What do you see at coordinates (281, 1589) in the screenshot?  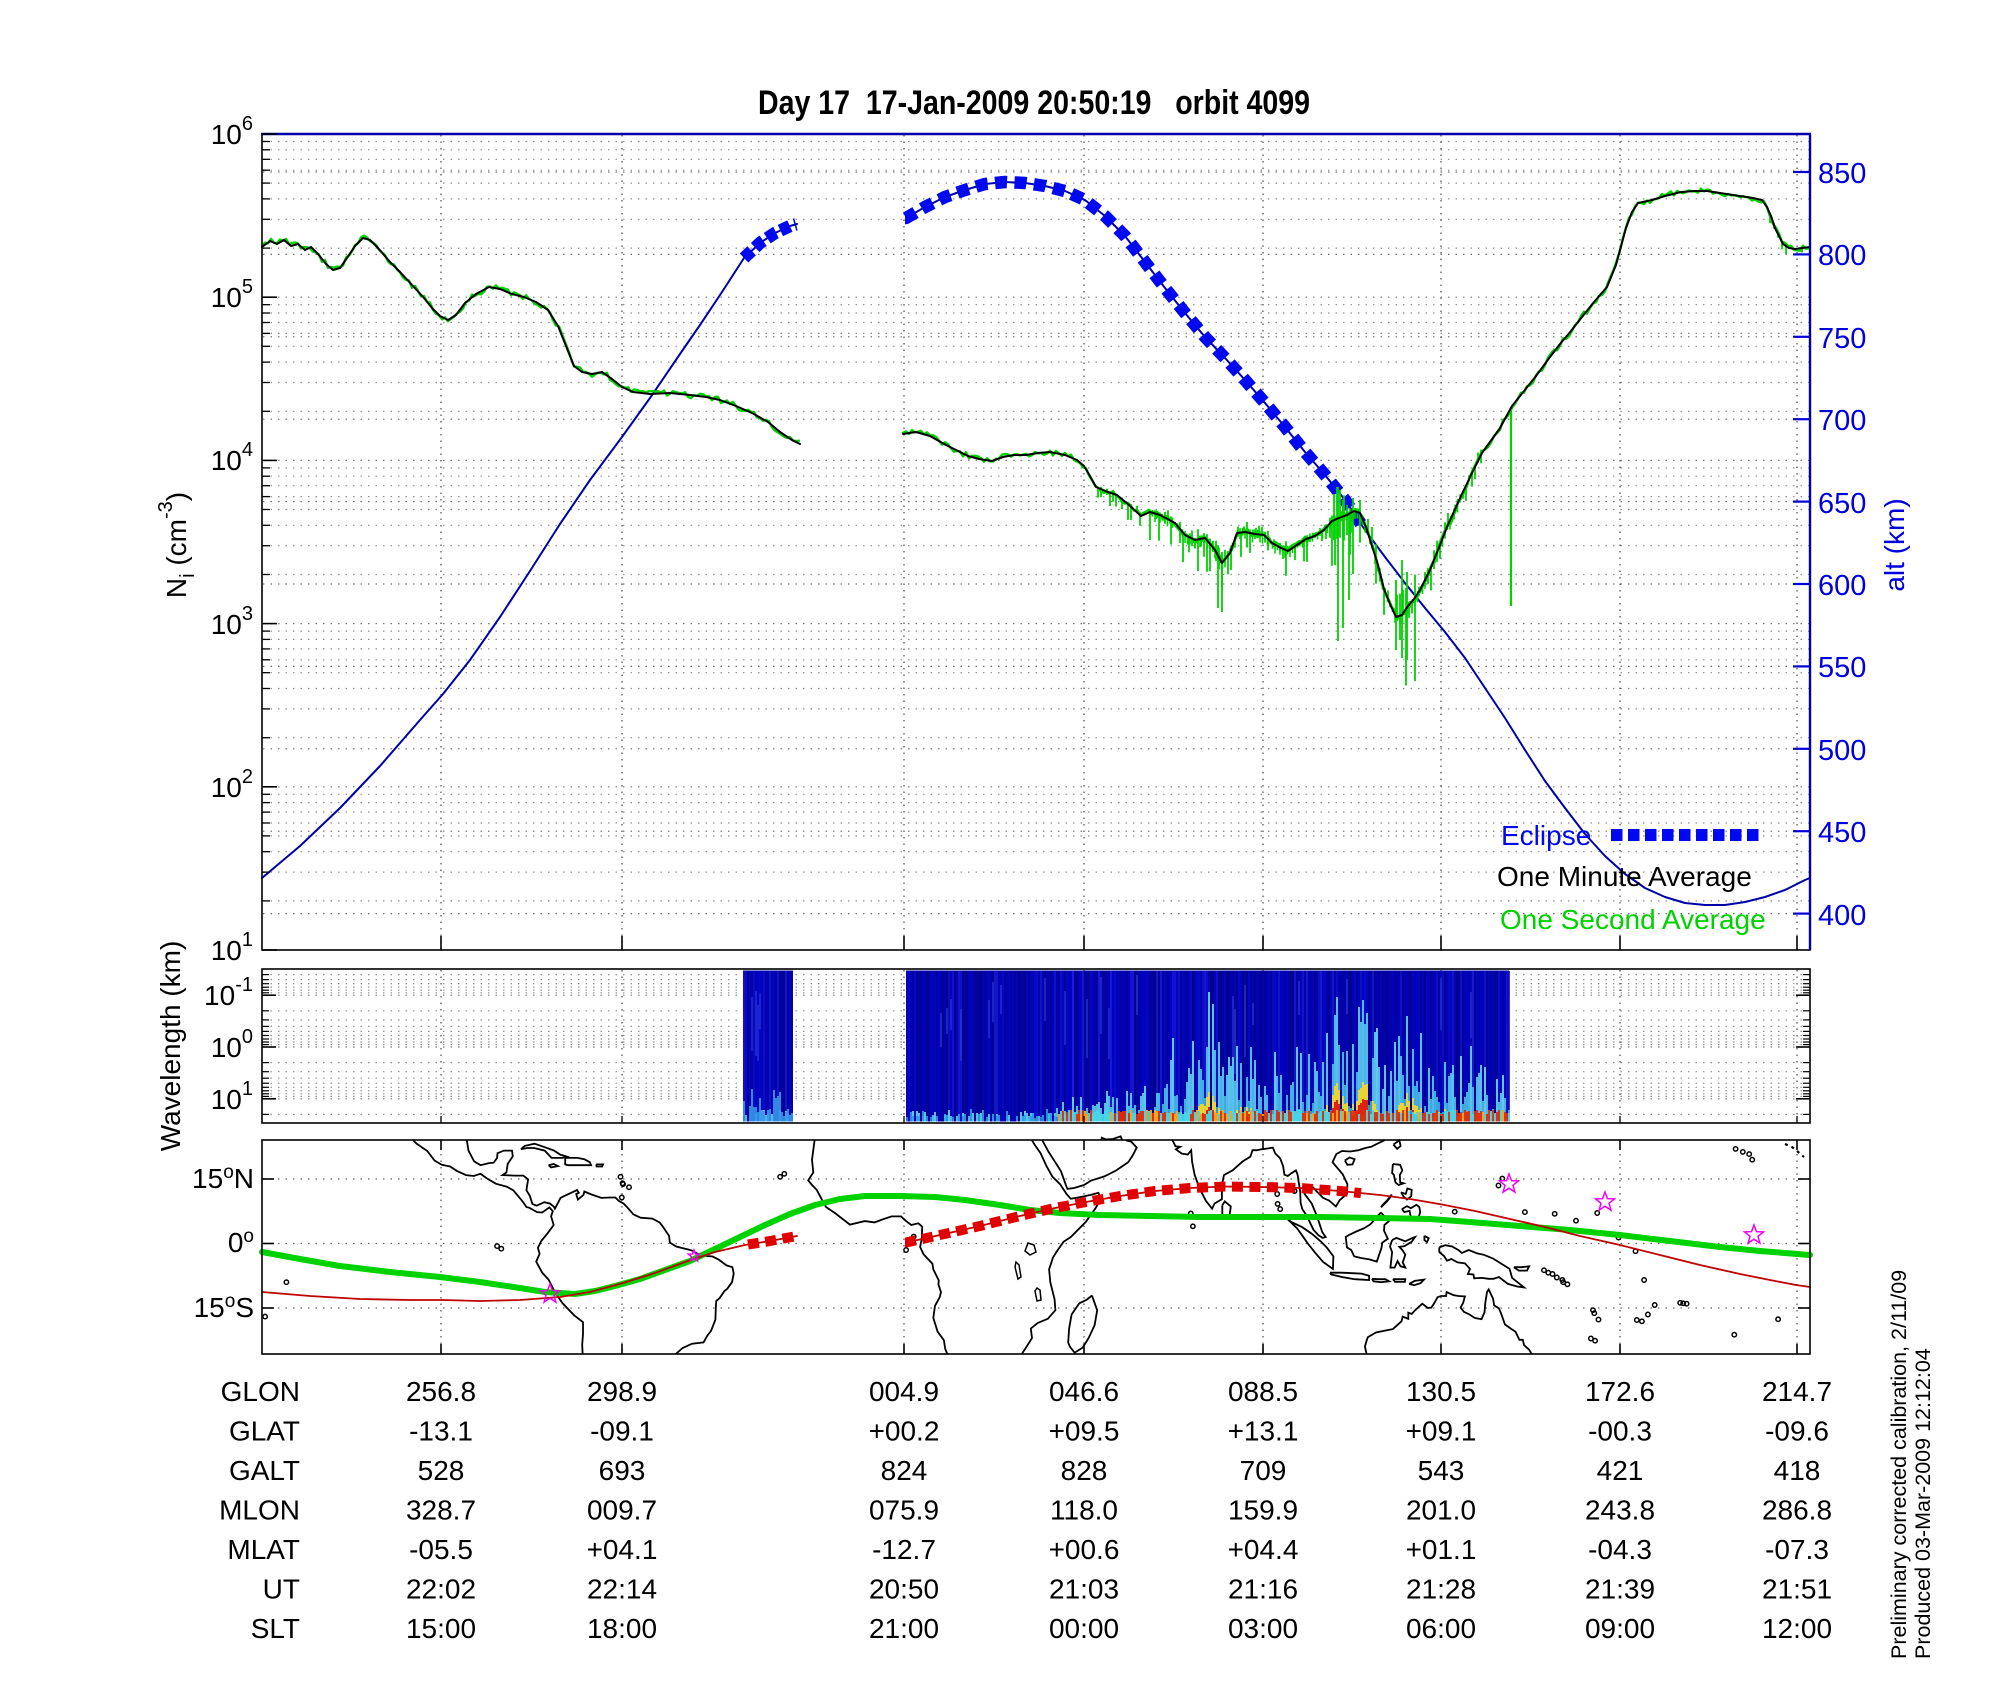 I see `svg-text: UT` at bounding box center [281, 1589].